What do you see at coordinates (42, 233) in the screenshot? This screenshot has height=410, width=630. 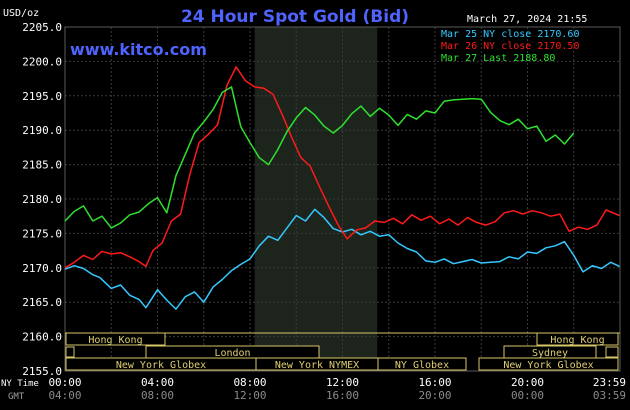 I see `y-tick-label: 2175.0` at bounding box center [42, 233].